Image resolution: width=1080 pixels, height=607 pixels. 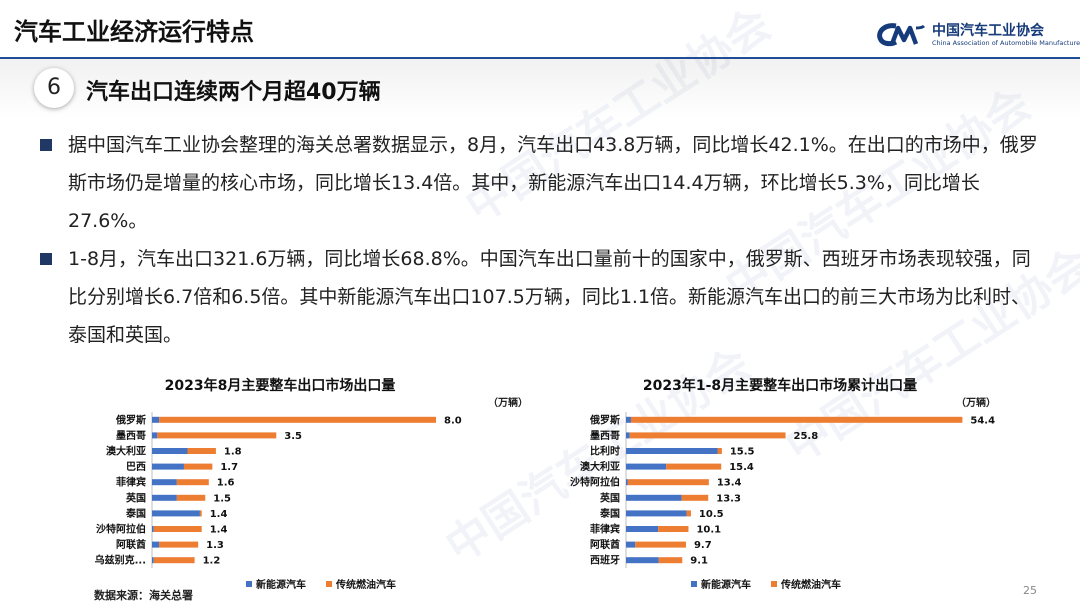 I want to click on data-label: 10.5, so click(x=711, y=514).